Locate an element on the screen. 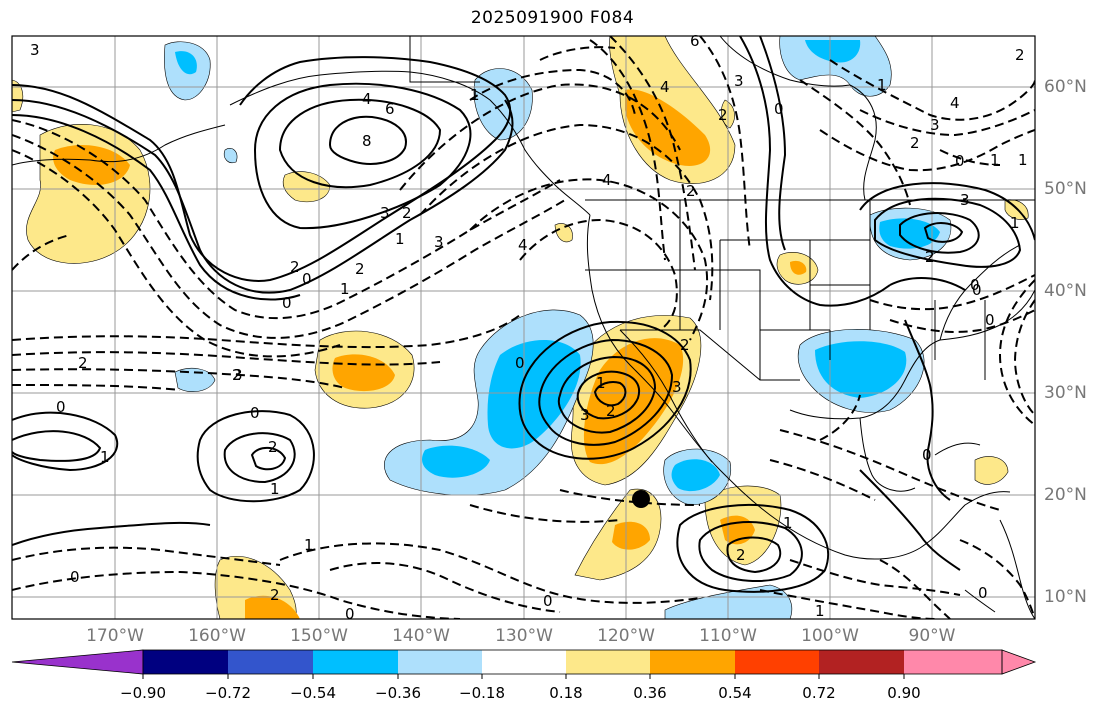 This screenshot has width=1105, height=712. colorbar-extend-low is located at coordinates (77, 662).